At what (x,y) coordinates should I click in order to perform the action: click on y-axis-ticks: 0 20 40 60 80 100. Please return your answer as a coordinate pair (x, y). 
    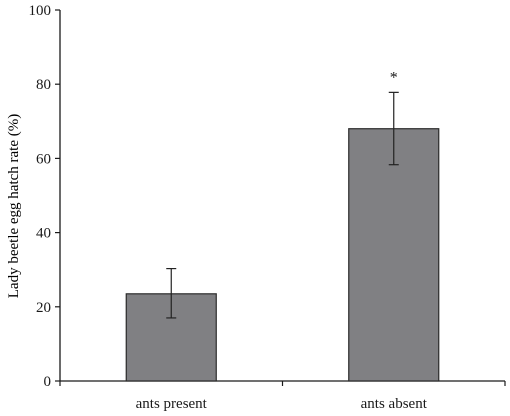
    Looking at the image, I should click on (44, 196).